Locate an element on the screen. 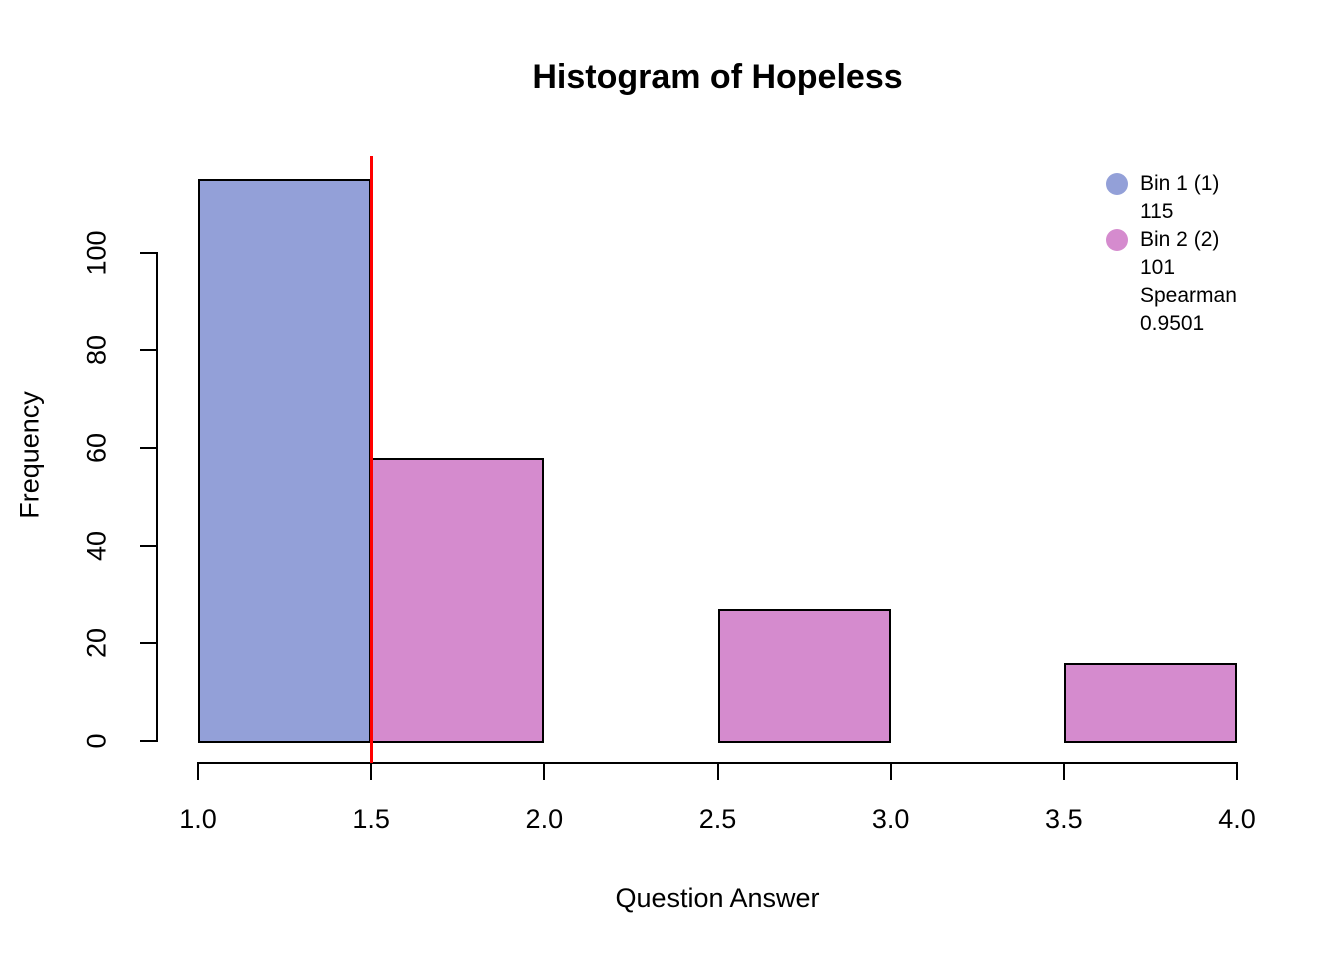  legend-entry-value: 0.9501 is located at coordinates (1172, 323).